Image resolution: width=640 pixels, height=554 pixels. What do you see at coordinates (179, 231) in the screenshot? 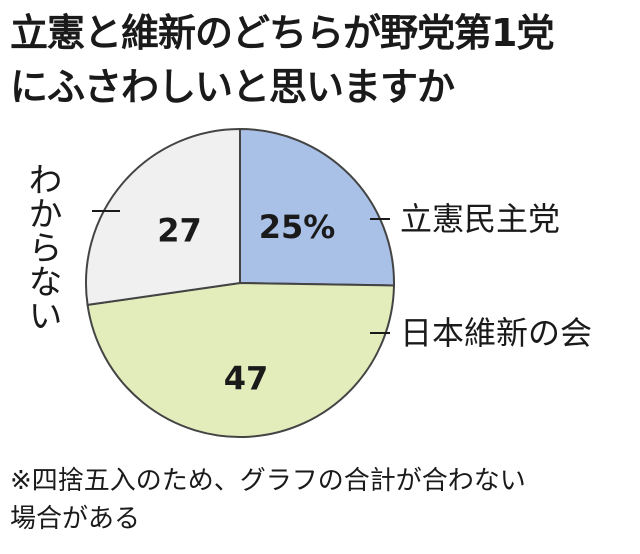
I see `value-label-unknown: 27` at bounding box center [179, 231].